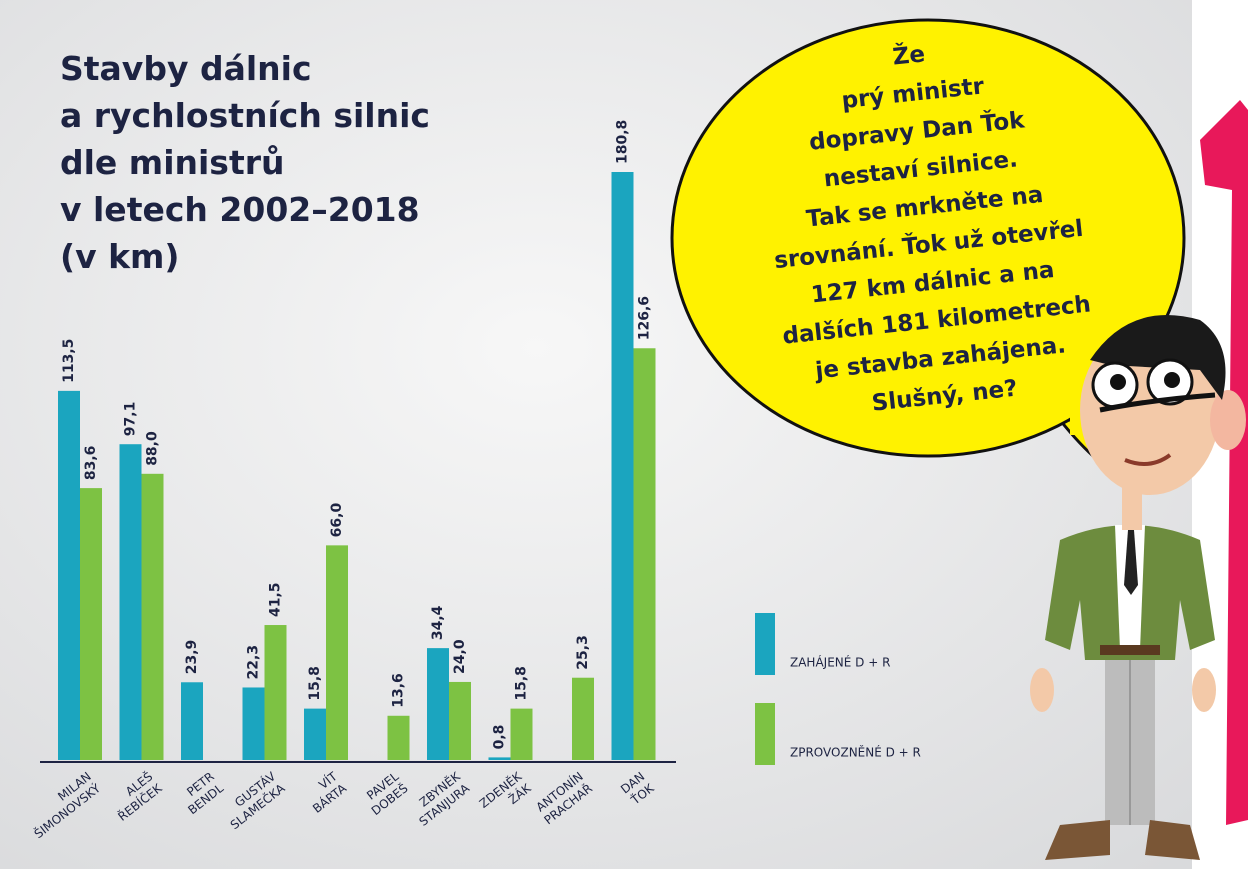  What do you see at coordinates (908, 54) in the screenshot?
I see `bubble-line: Že` at bounding box center [908, 54].